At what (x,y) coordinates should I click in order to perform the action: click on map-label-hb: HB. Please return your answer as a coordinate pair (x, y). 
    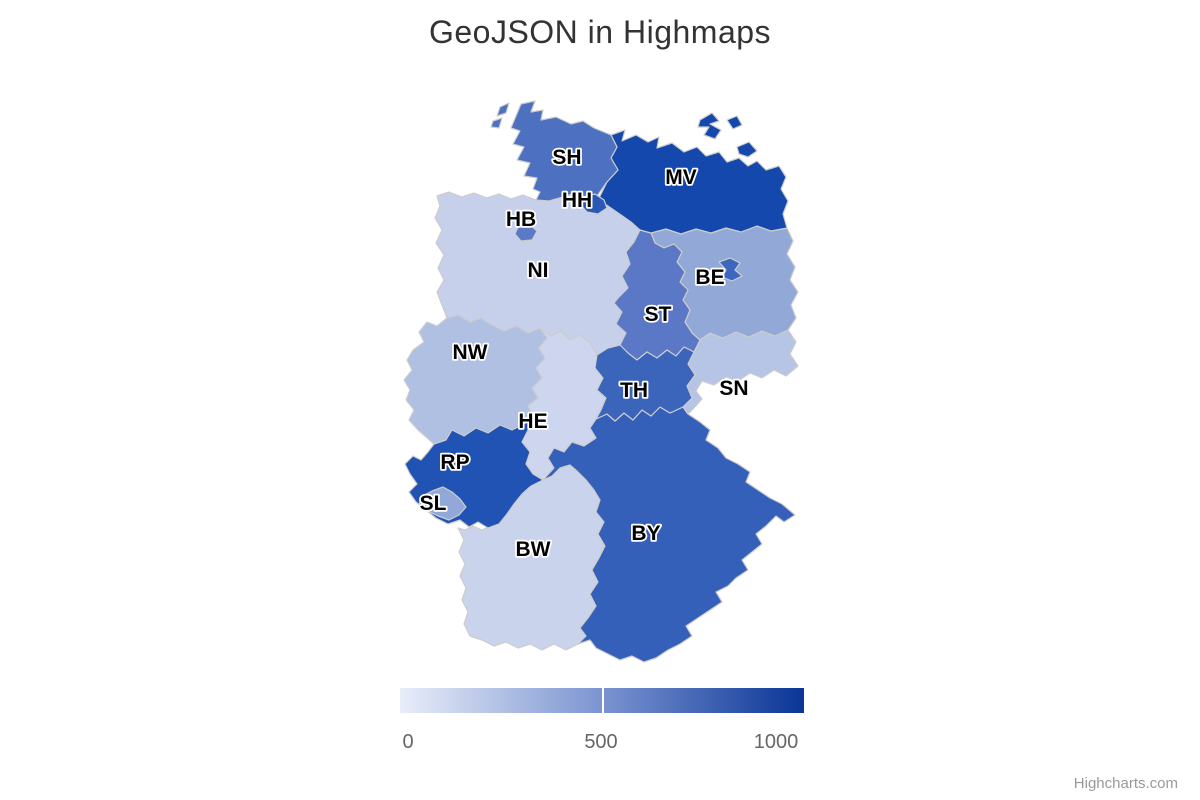
    Looking at the image, I should click on (521, 219).